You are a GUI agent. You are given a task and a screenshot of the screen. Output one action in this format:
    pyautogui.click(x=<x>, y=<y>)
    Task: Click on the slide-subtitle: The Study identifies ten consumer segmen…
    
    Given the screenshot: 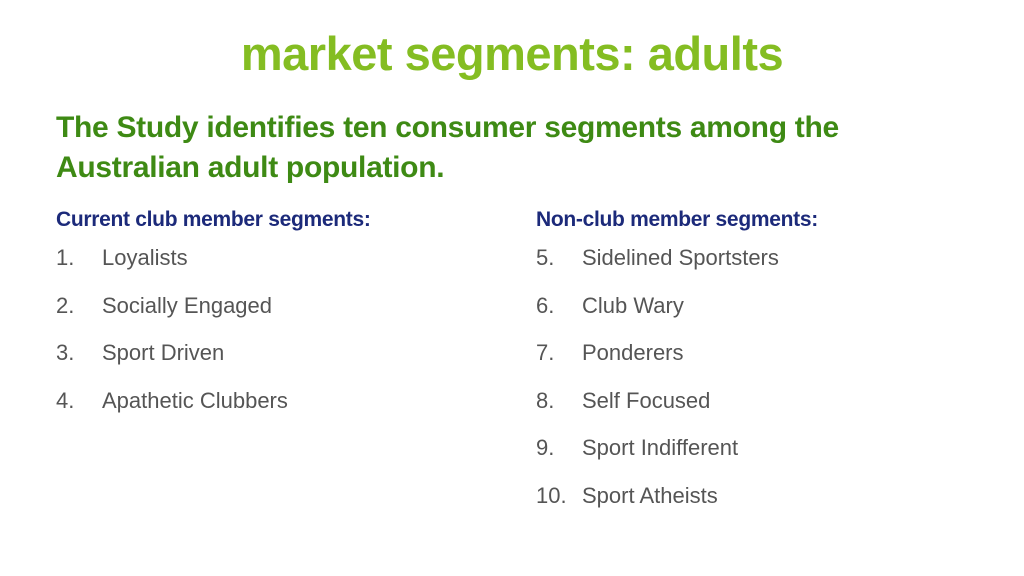 What is the action you would take?
    pyautogui.click(x=506, y=148)
    